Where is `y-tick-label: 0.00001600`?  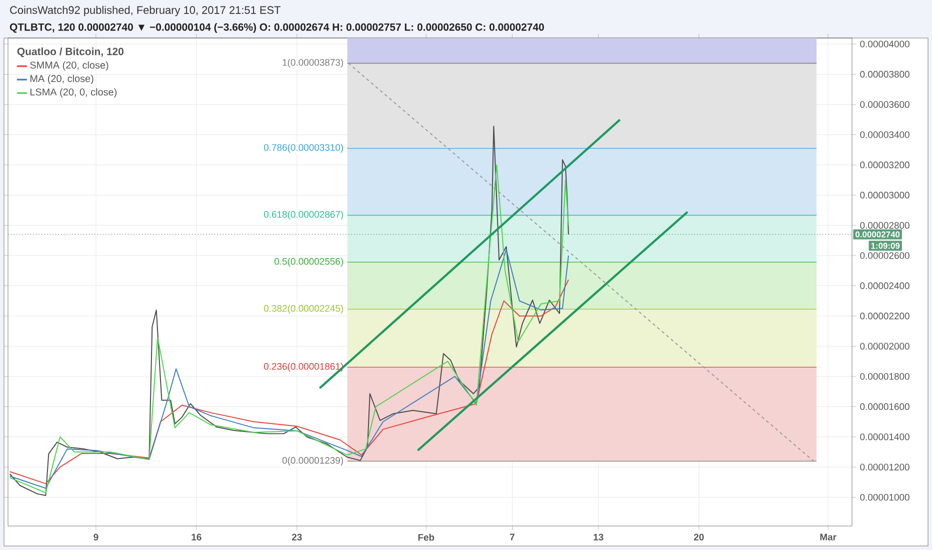 y-tick-label: 0.00001600 is located at coordinates (885, 406).